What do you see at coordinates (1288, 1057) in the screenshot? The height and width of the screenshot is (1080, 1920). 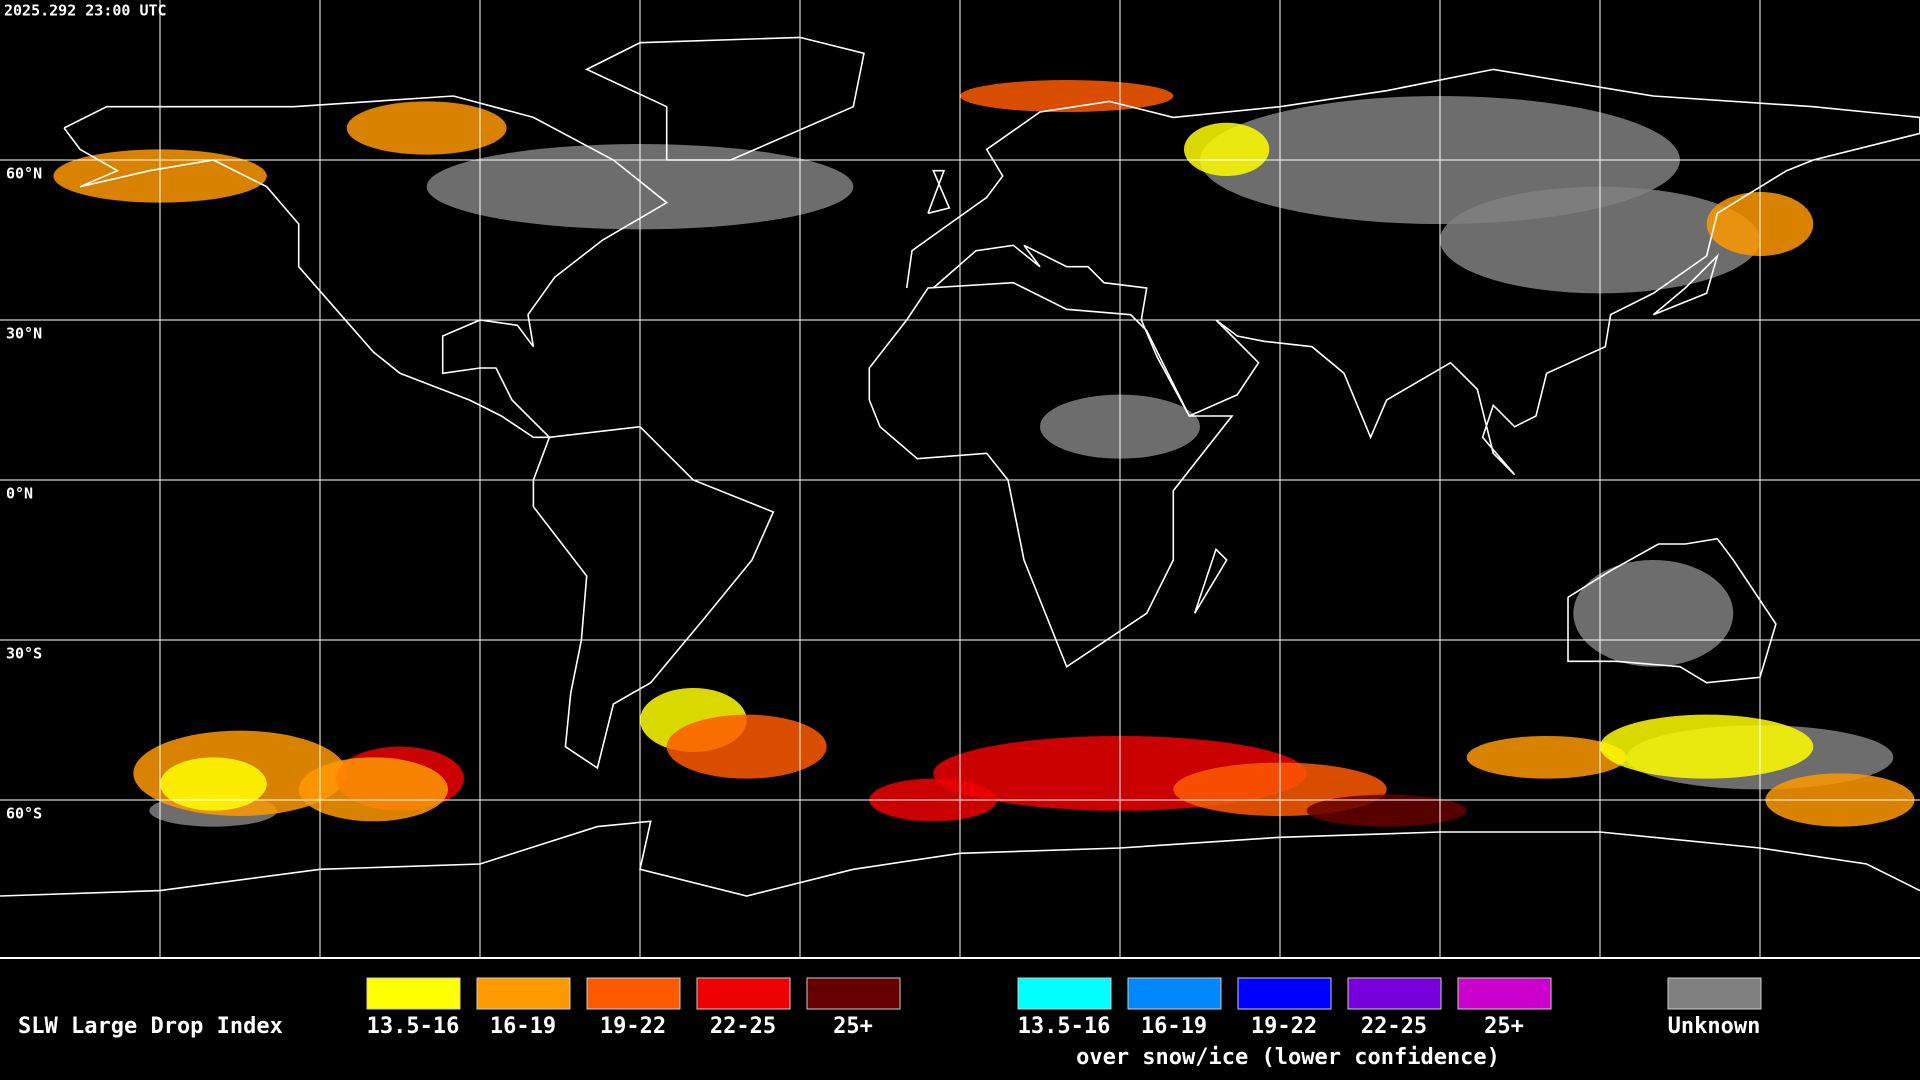 I see `legend-caption: over snow/ice (lower confidence)` at bounding box center [1288, 1057].